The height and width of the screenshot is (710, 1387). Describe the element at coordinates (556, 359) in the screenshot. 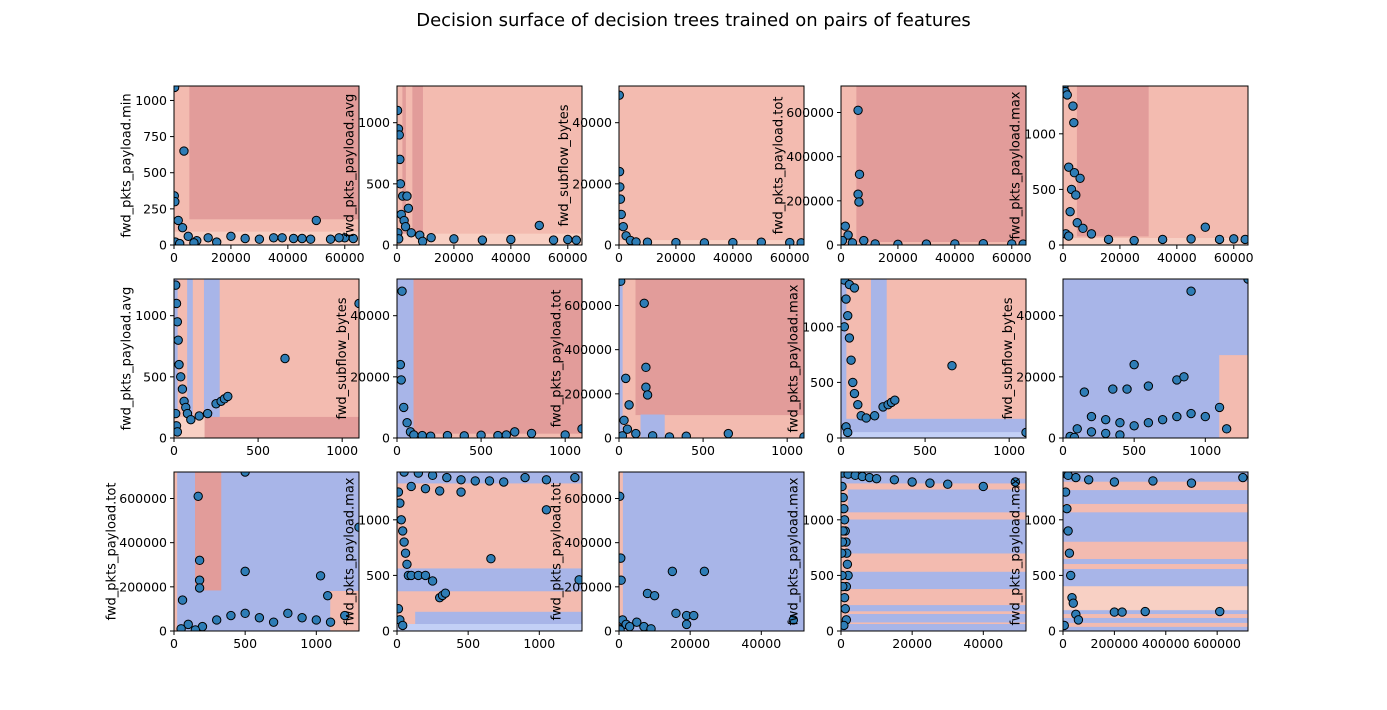

I see `y-axis-label: fwd_pkts_payload.tot` at that location.